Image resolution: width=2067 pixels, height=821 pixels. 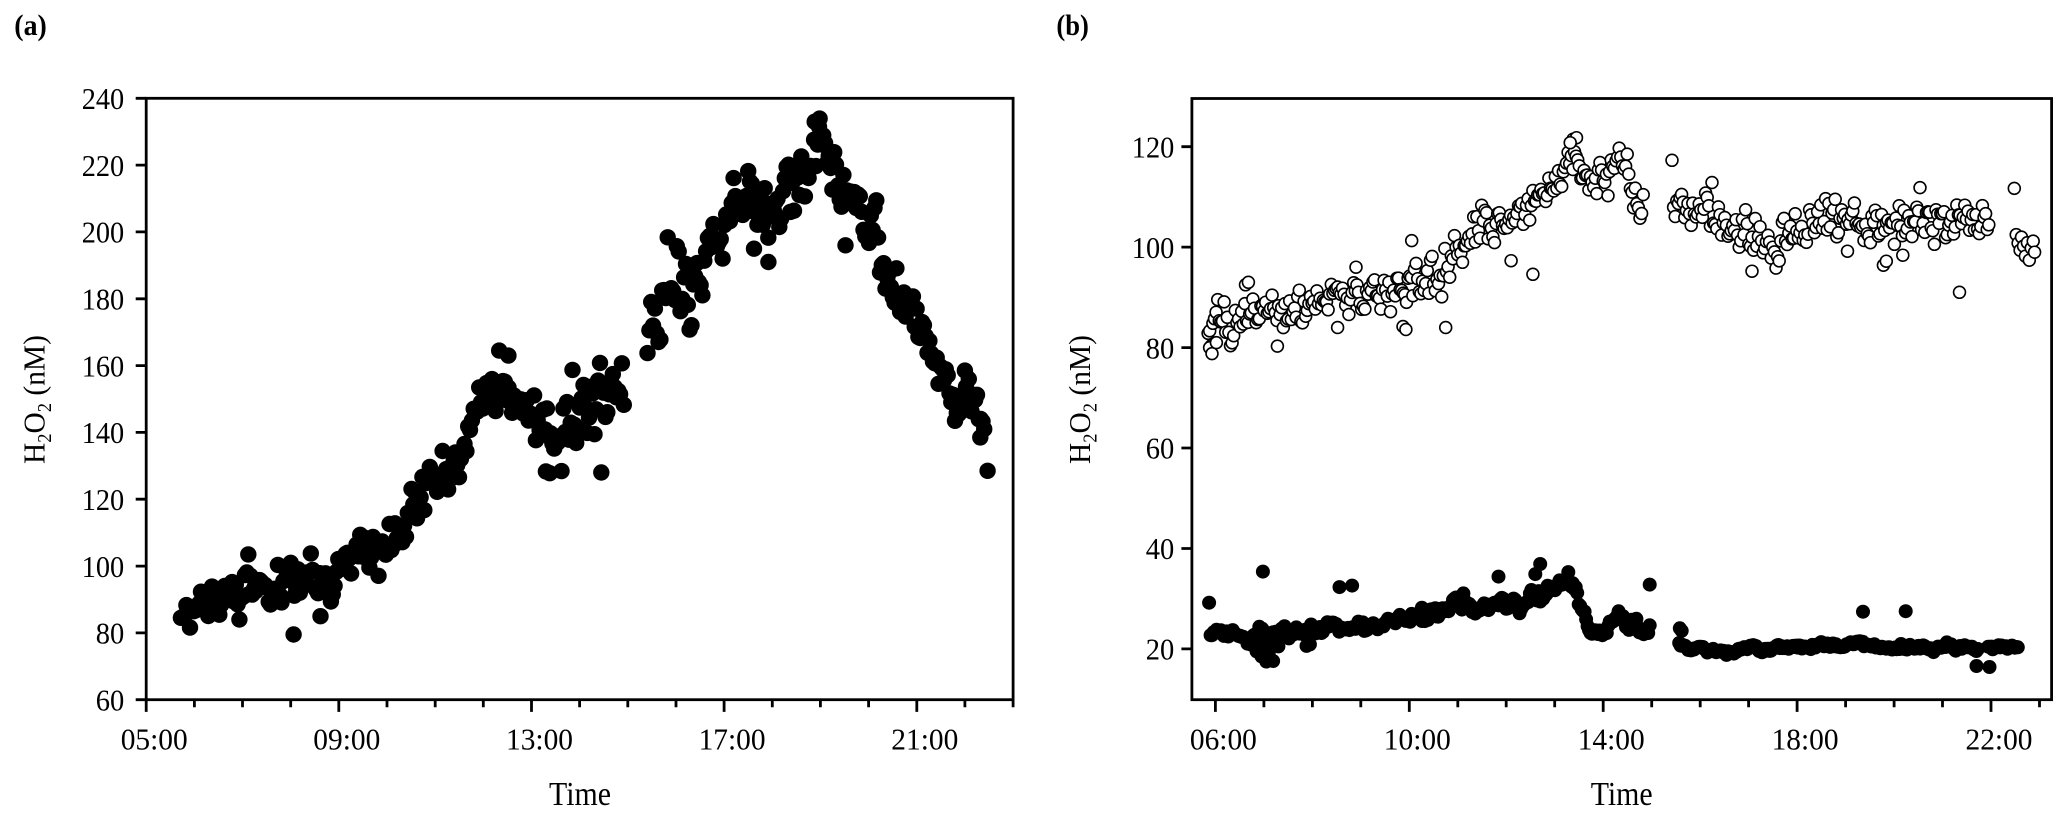 I want to click on svg-text: 40, so click(x=1160, y=548).